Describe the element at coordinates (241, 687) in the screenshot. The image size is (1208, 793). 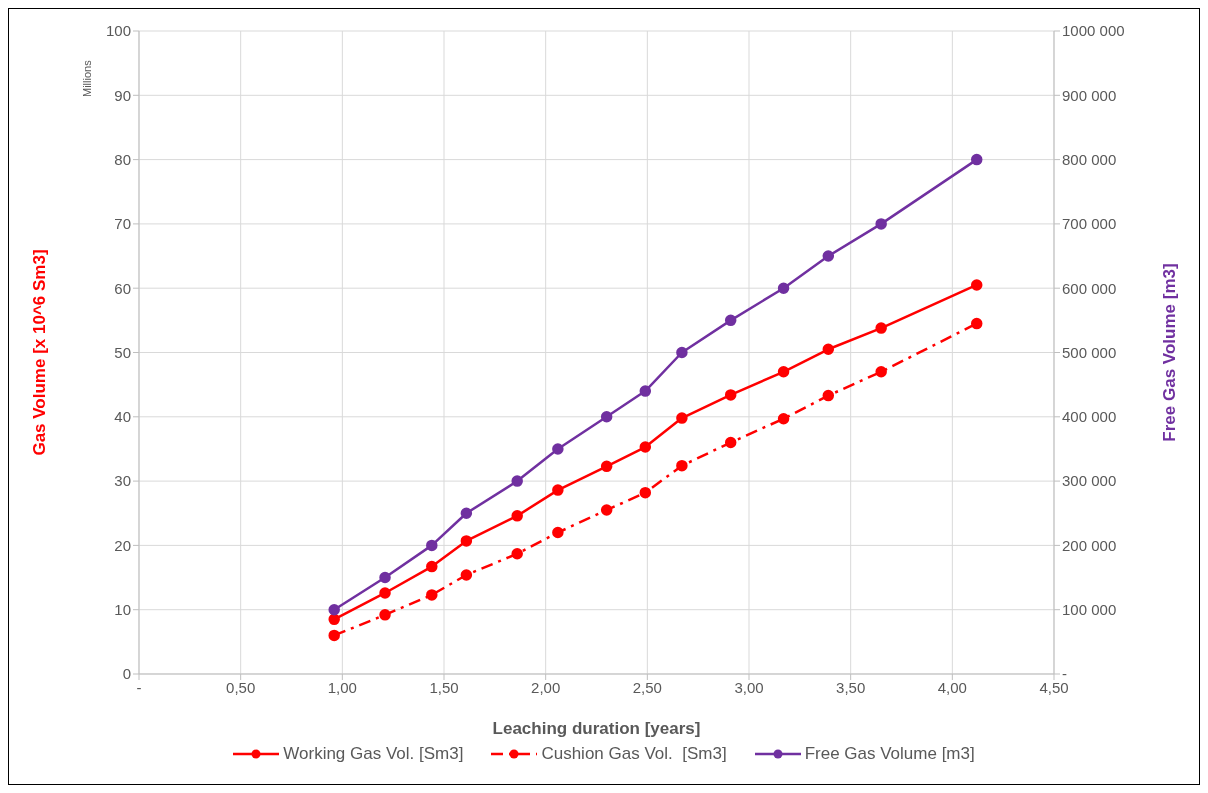
I see `x-tick-label: 0,50` at that location.